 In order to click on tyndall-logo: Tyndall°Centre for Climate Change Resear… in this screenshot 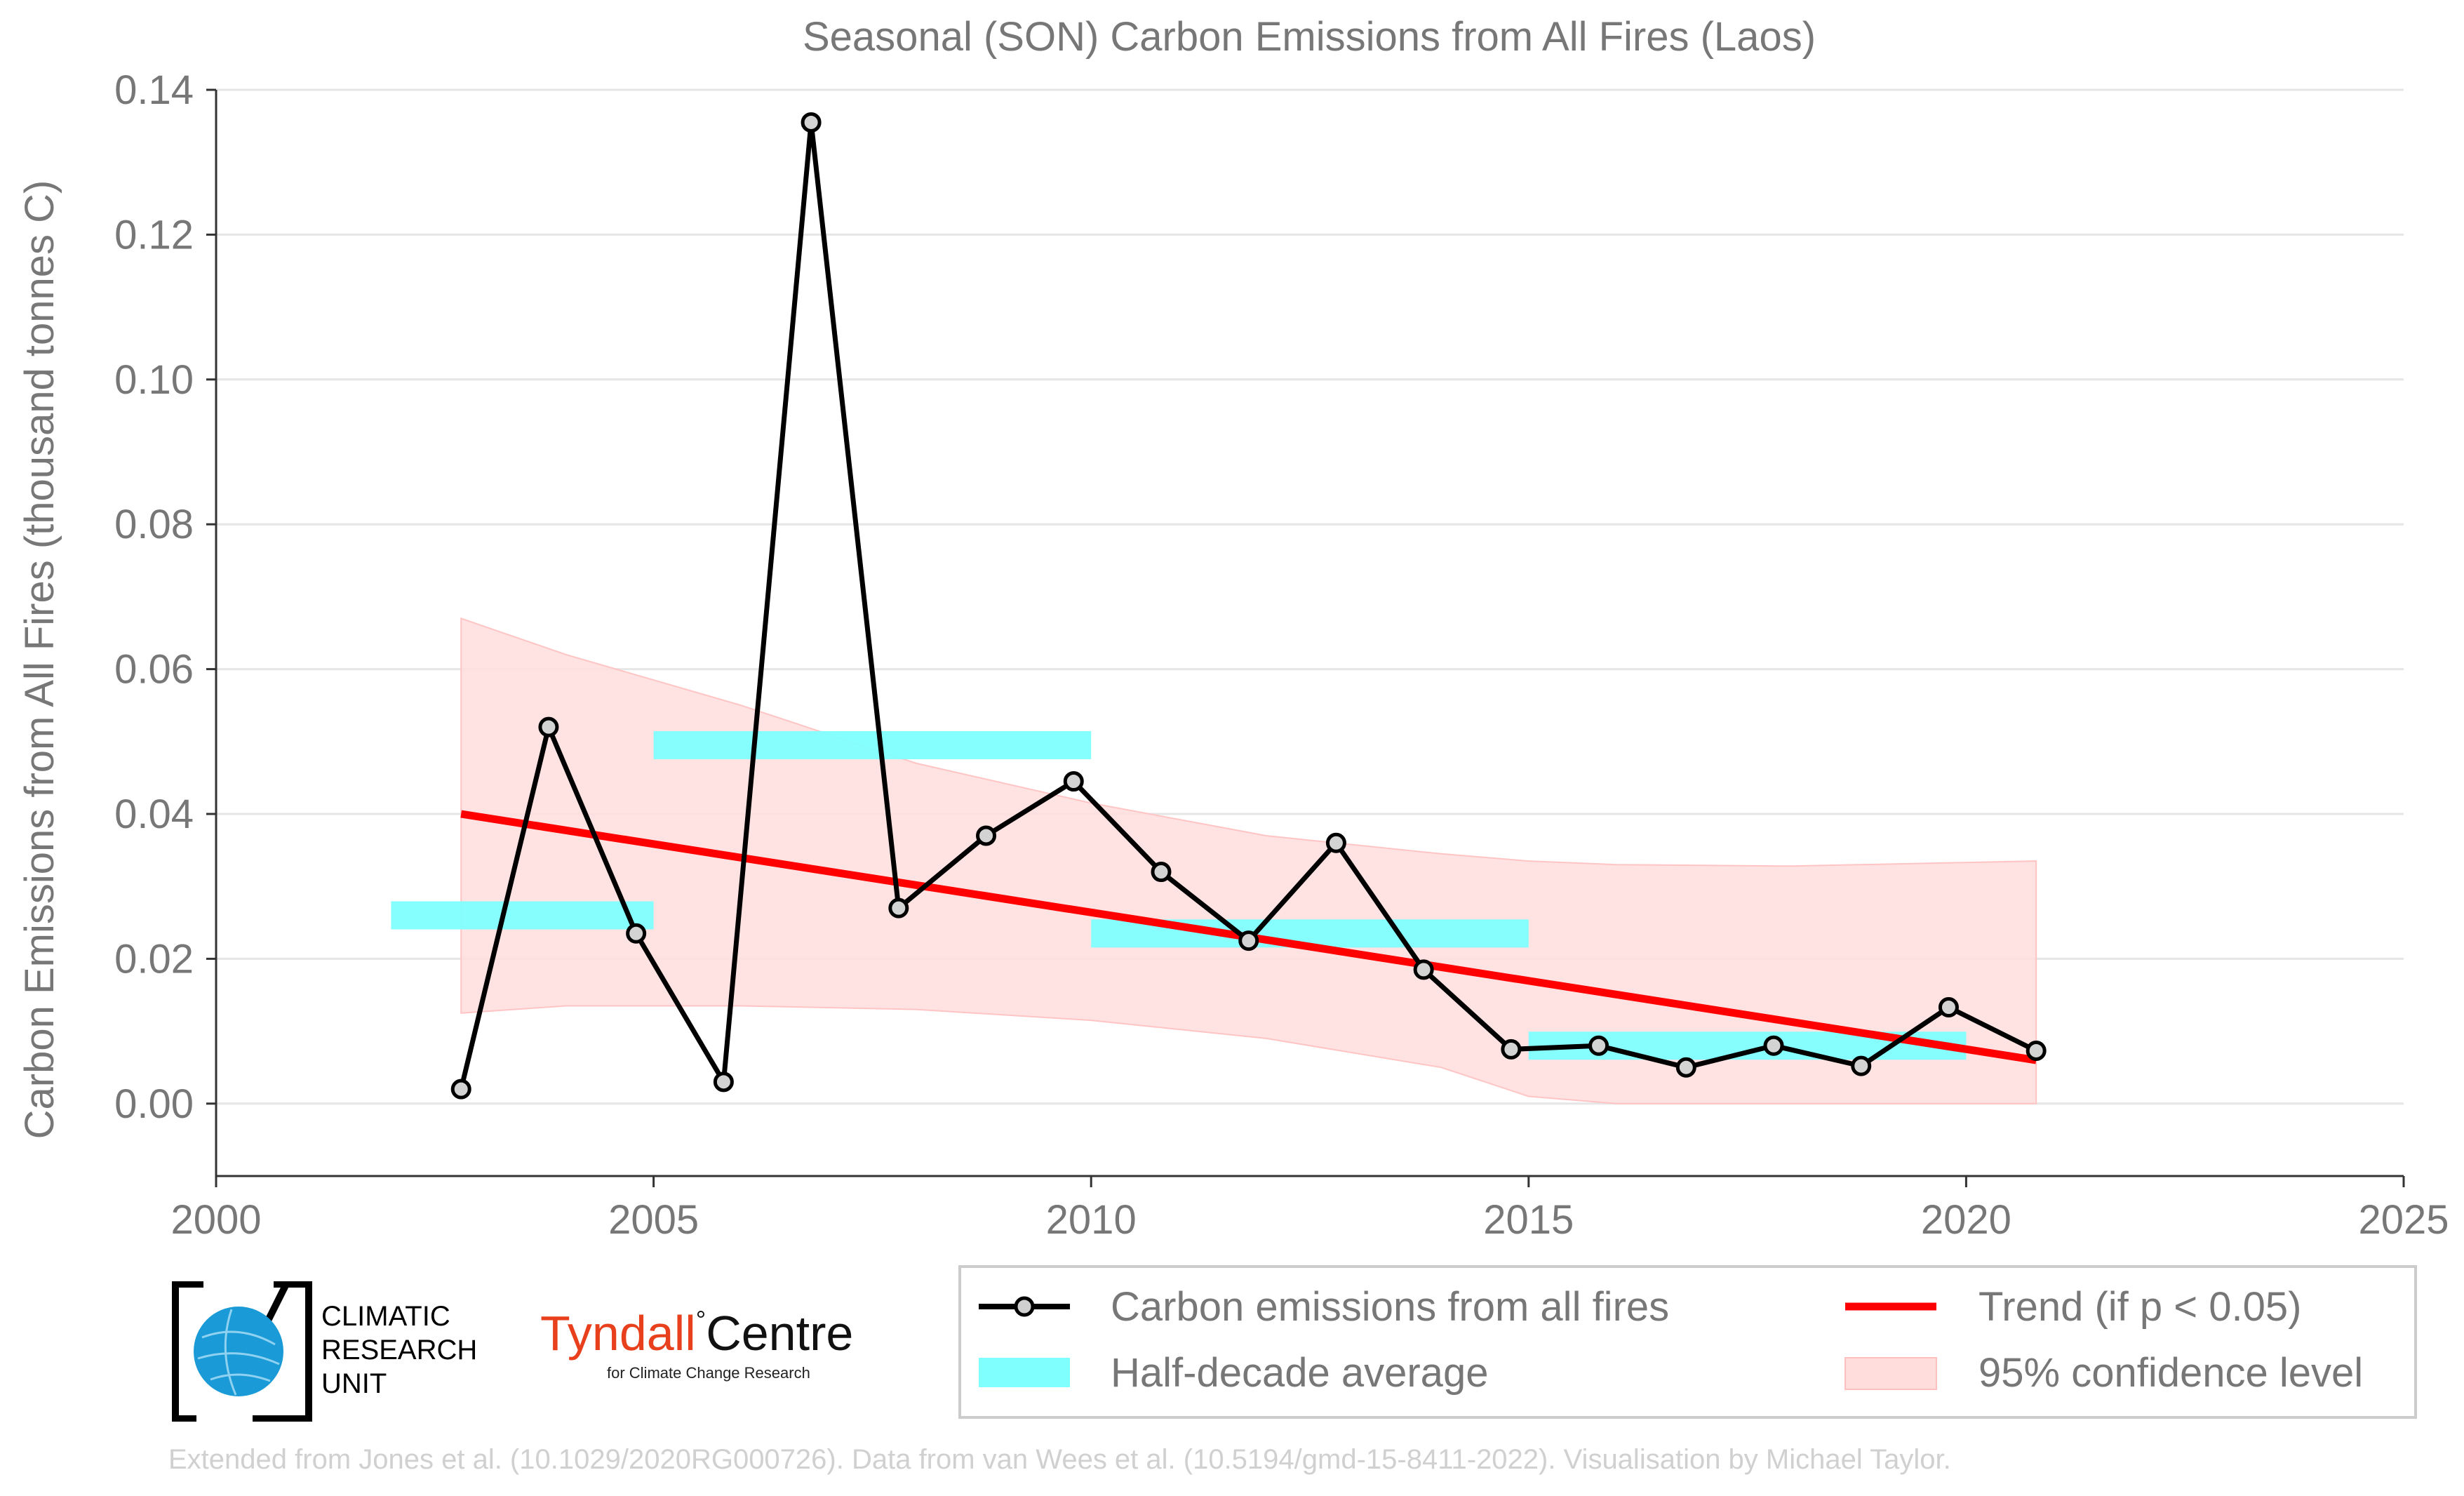, I will do `click(697, 1343)`.